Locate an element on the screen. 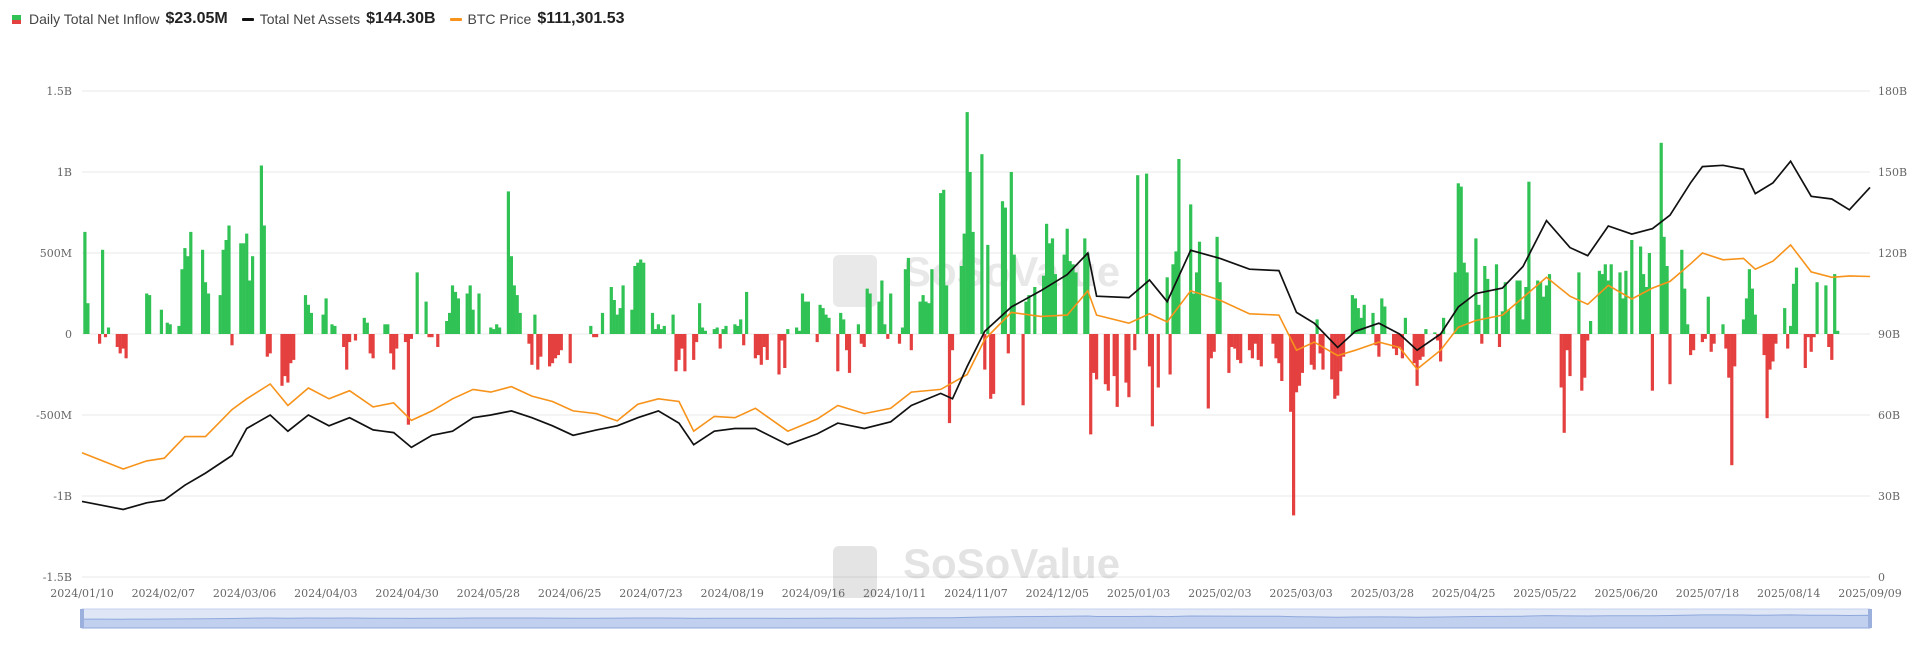 The width and height of the screenshot is (1913, 646). legend-item-inflow: Daily Total Net Inflow $23.05M is located at coordinates (120, 19).